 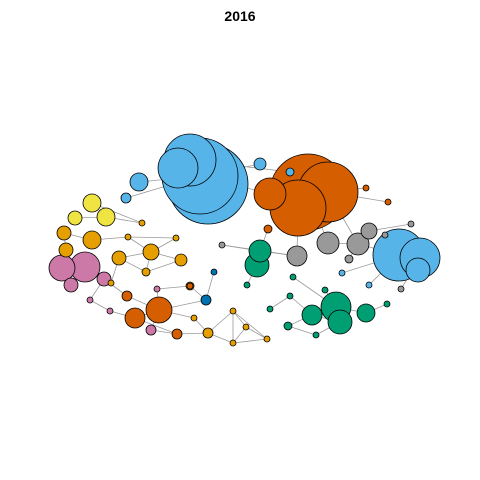 I want to click on node-og10, so click(x=142, y=223).